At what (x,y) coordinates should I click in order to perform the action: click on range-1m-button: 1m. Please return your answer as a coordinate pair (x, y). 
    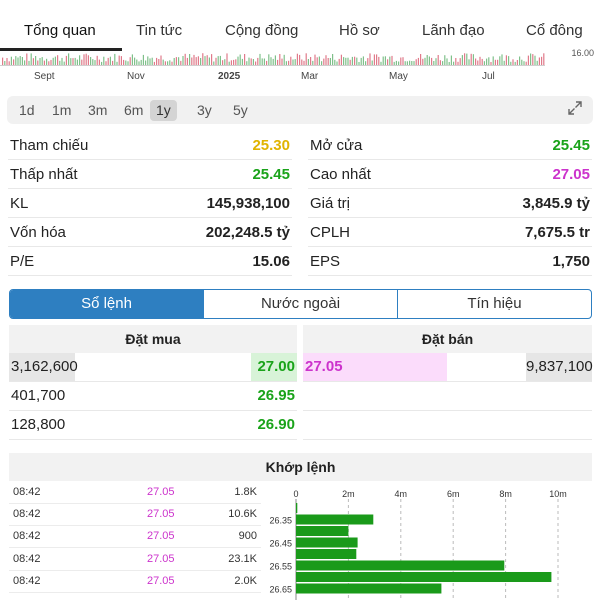
    Looking at the image, I should click on (62, 110).